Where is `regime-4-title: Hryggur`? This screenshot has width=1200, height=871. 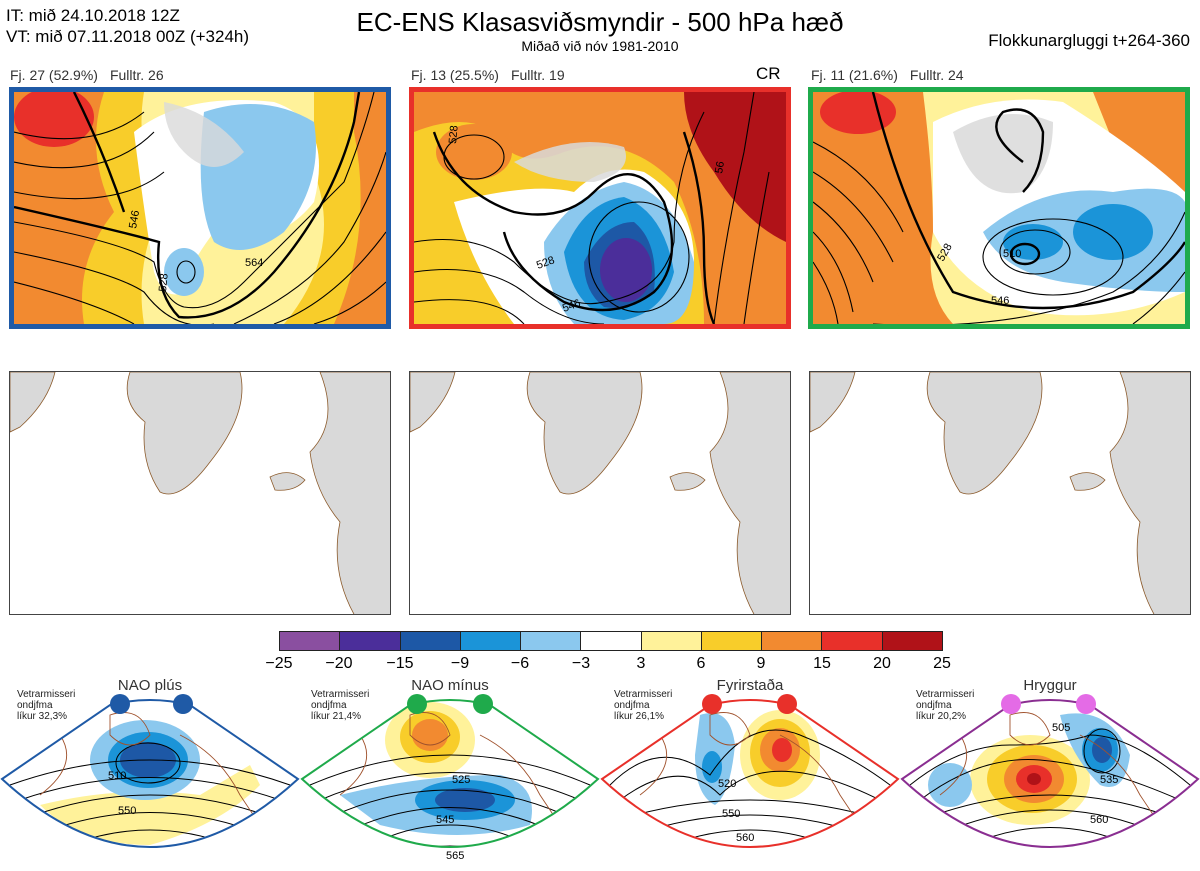 regime-4-title: Hryggur is located at coordinates (1050, 685).